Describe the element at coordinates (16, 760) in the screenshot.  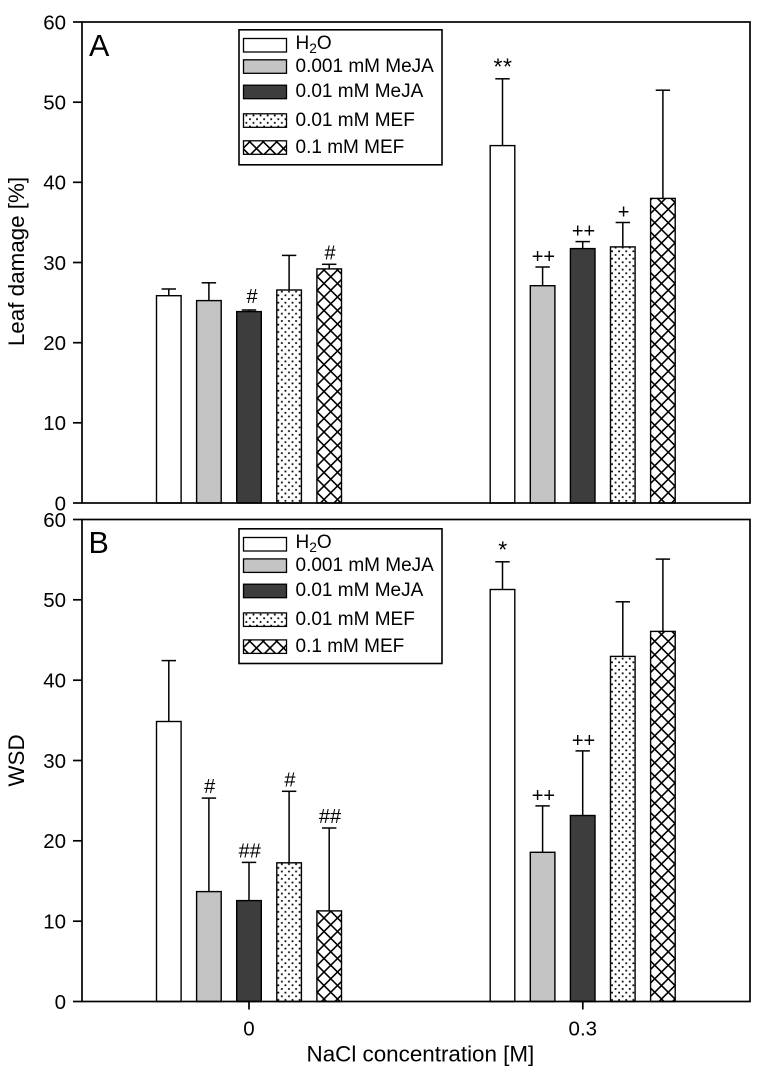
I see `svg-text: WSD` at that location.